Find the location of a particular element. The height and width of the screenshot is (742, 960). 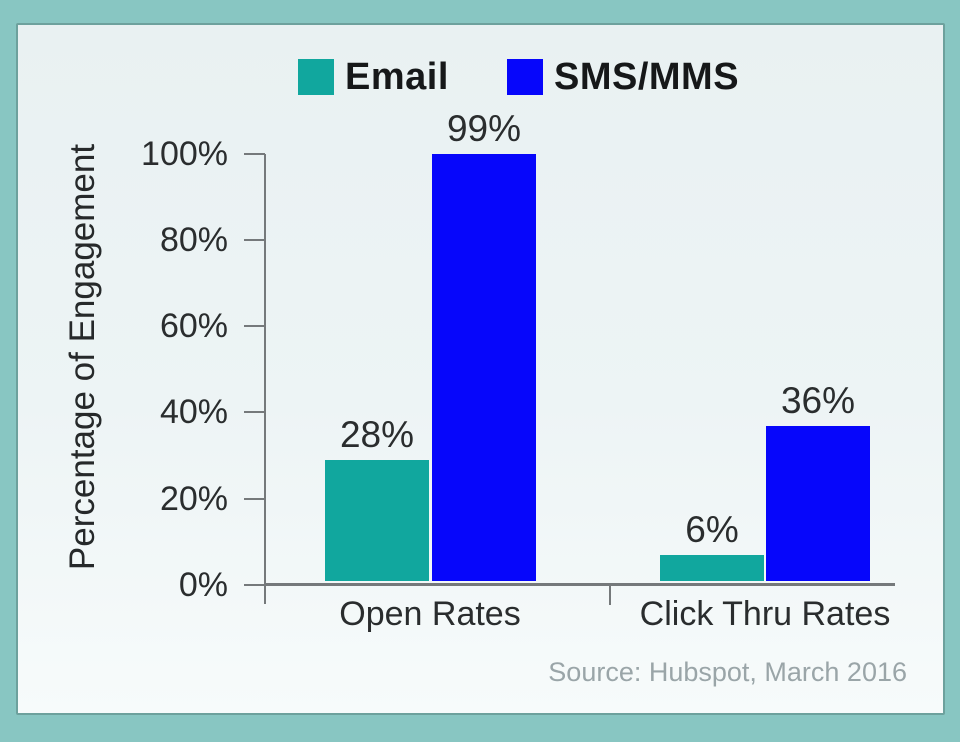

bar-sms-mms-open-rates is located at coordinates (484, 367).